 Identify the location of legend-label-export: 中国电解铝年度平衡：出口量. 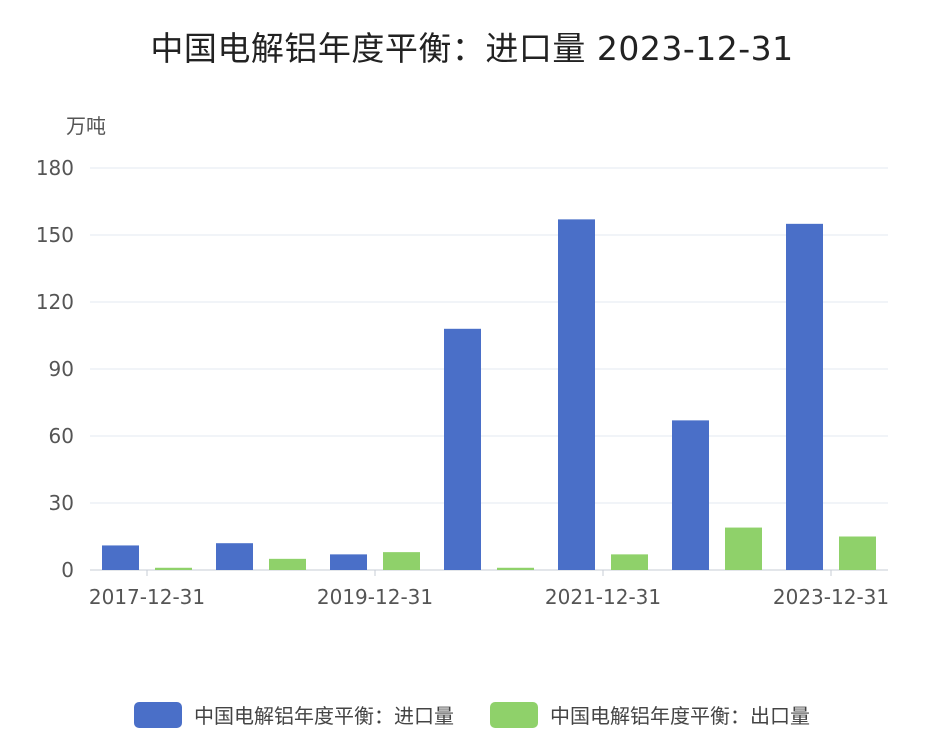
(680, 716).